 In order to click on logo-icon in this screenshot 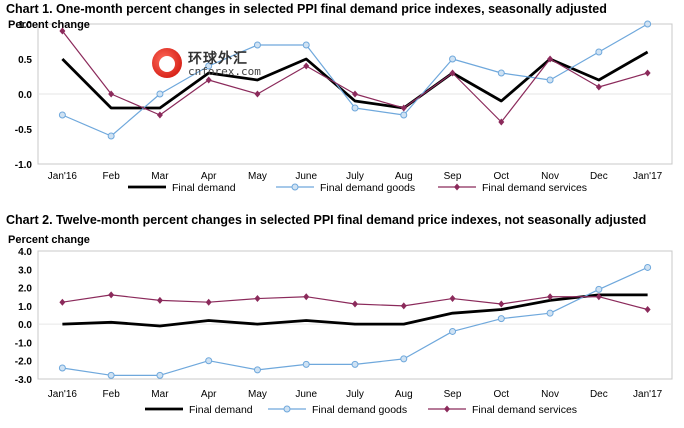, I will do `click(167, 63)`.